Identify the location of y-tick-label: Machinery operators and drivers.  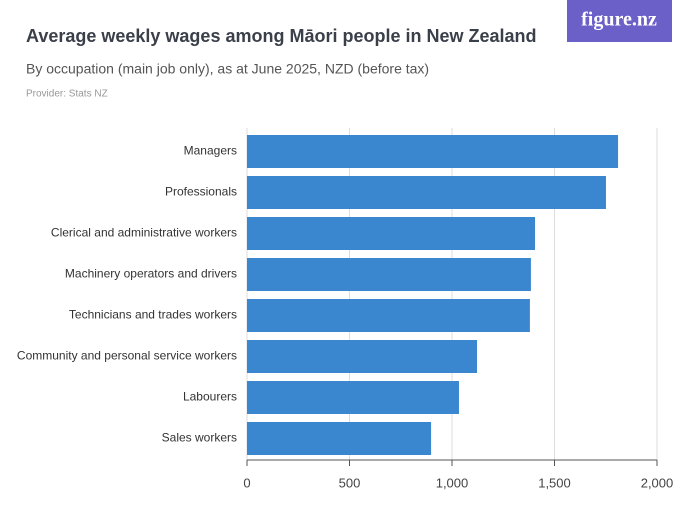
(151, 274).